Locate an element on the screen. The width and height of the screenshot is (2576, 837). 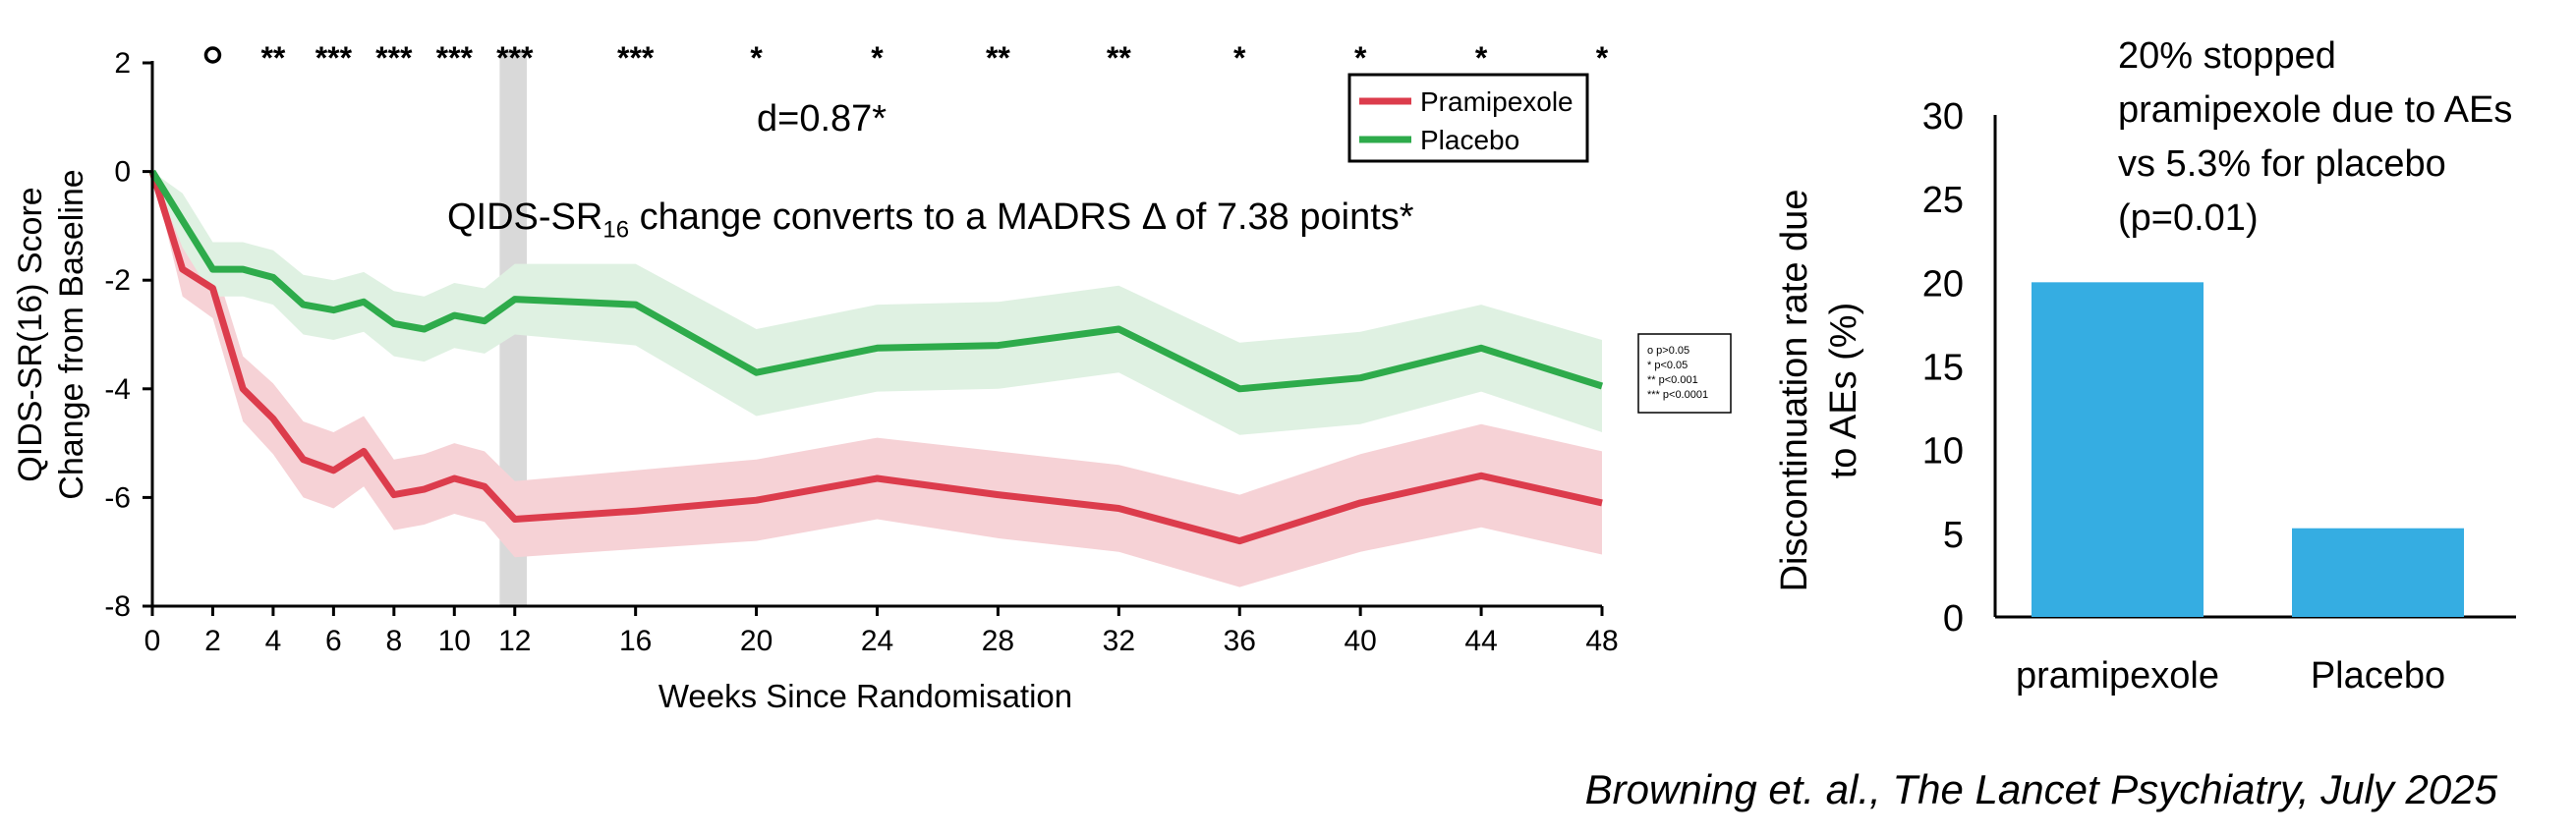
x-tick-label: 4 is located at coordinates (273, 641).